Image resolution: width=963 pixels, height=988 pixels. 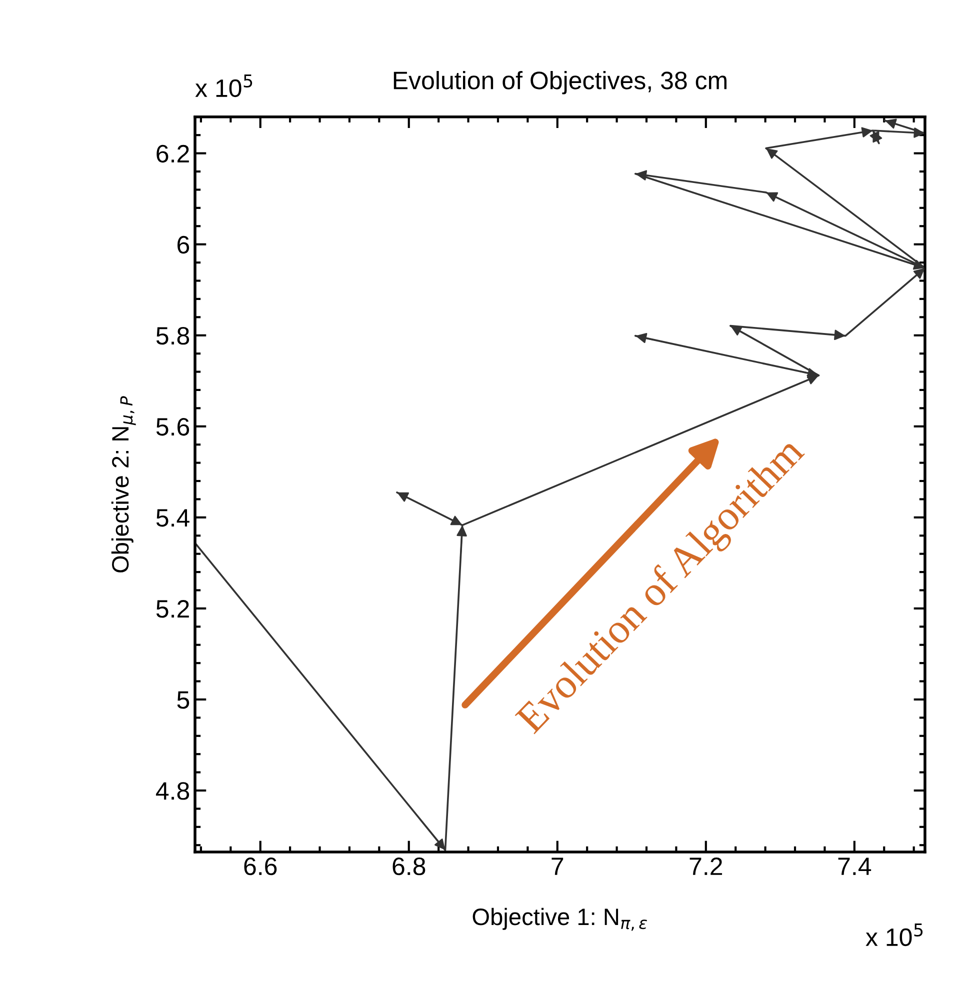 I want to click on y-axis-title: Objective 2: N$_{μ,P}$, so click(x=123, y=484).